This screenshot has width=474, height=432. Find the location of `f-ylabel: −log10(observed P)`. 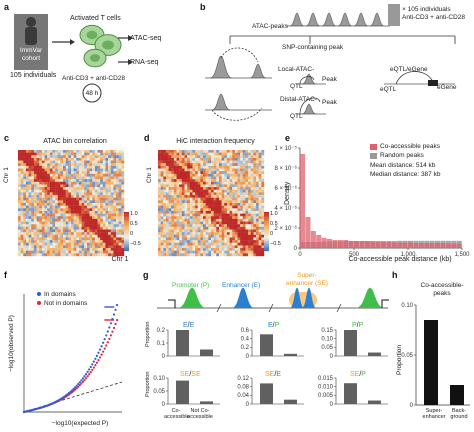

f-ylabel: −log10(observed P) is located at coordinates (11, 343).